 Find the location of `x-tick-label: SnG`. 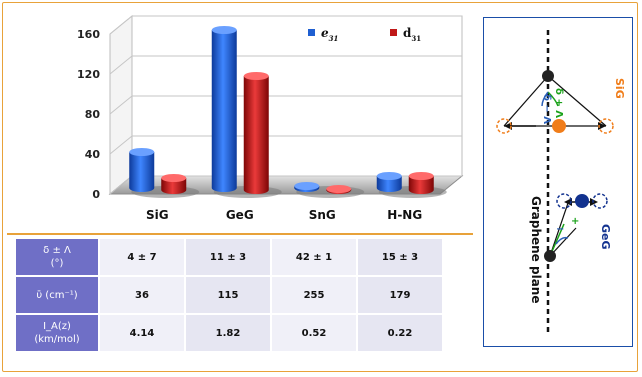

x-tick-label: SnG is located at coordinates (322, 215).